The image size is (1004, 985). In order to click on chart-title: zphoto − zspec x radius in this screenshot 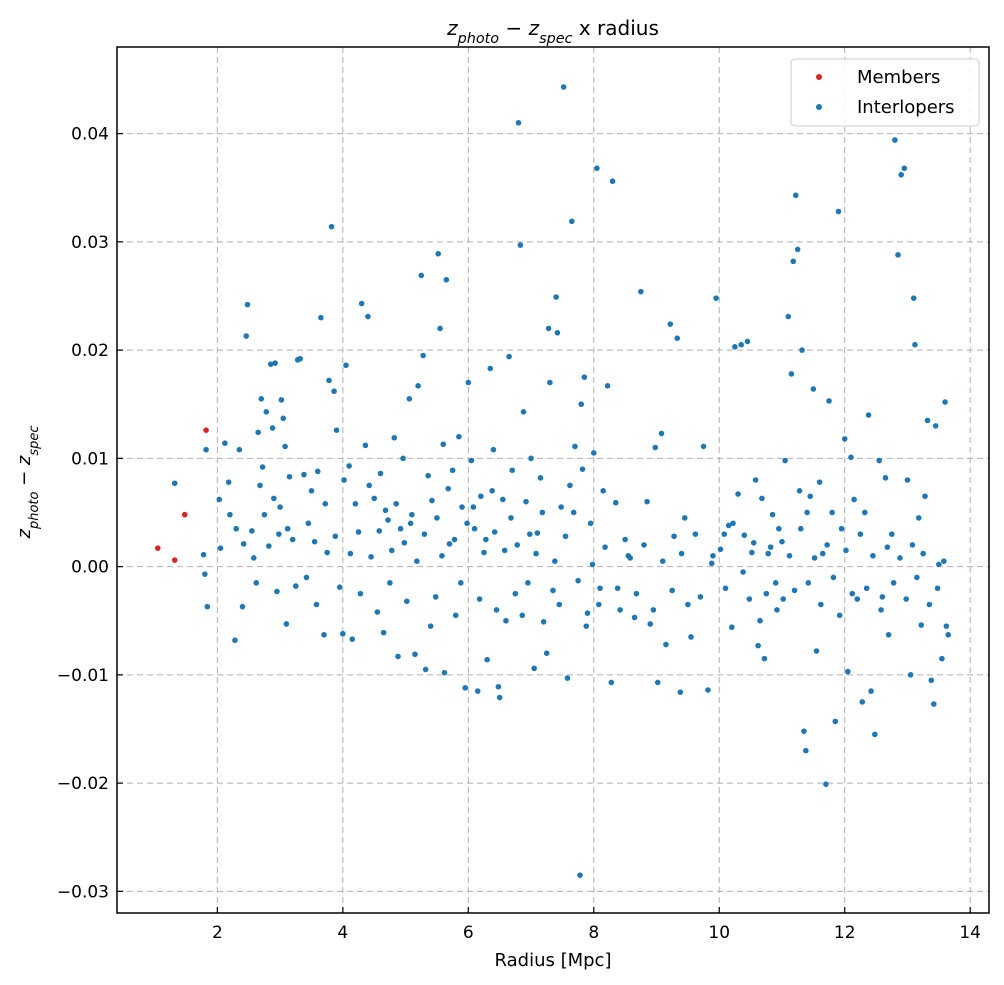, I will do `click(552, 31)`.